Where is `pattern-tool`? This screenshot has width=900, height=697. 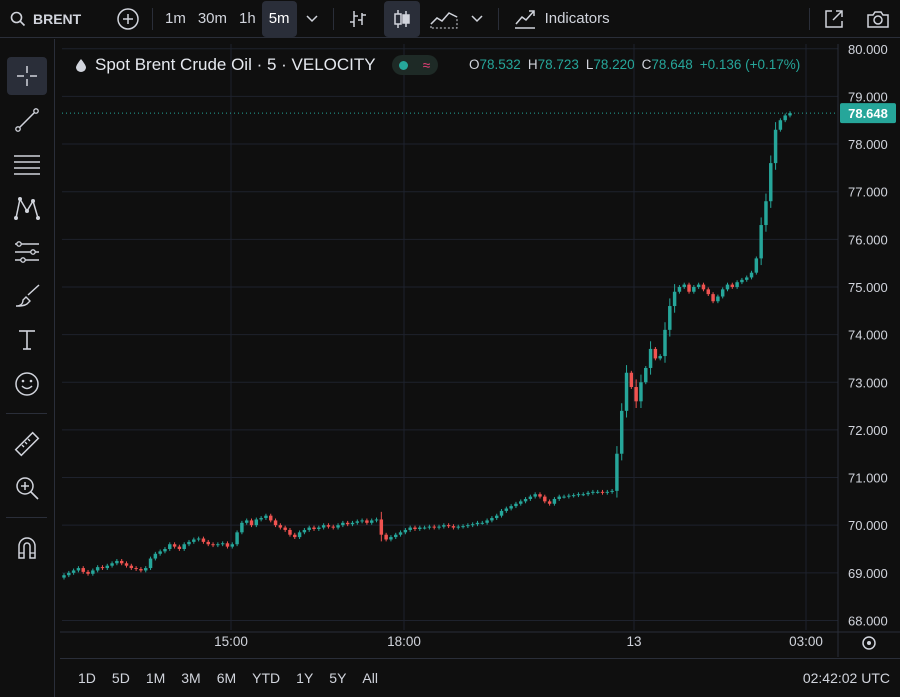 pattern-tool is located at coordinates (27, 208).